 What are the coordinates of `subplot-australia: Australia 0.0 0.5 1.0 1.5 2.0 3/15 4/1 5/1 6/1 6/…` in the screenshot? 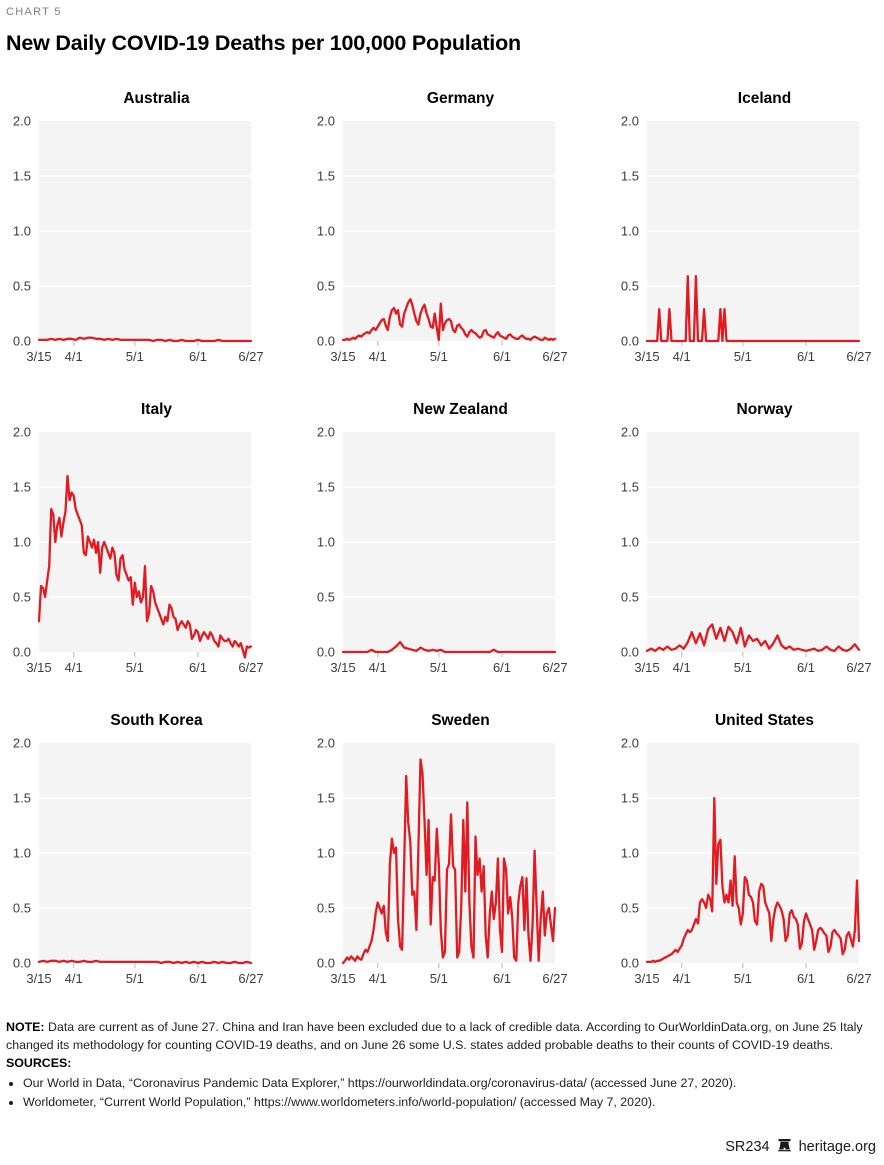 It's located at (140, 228).